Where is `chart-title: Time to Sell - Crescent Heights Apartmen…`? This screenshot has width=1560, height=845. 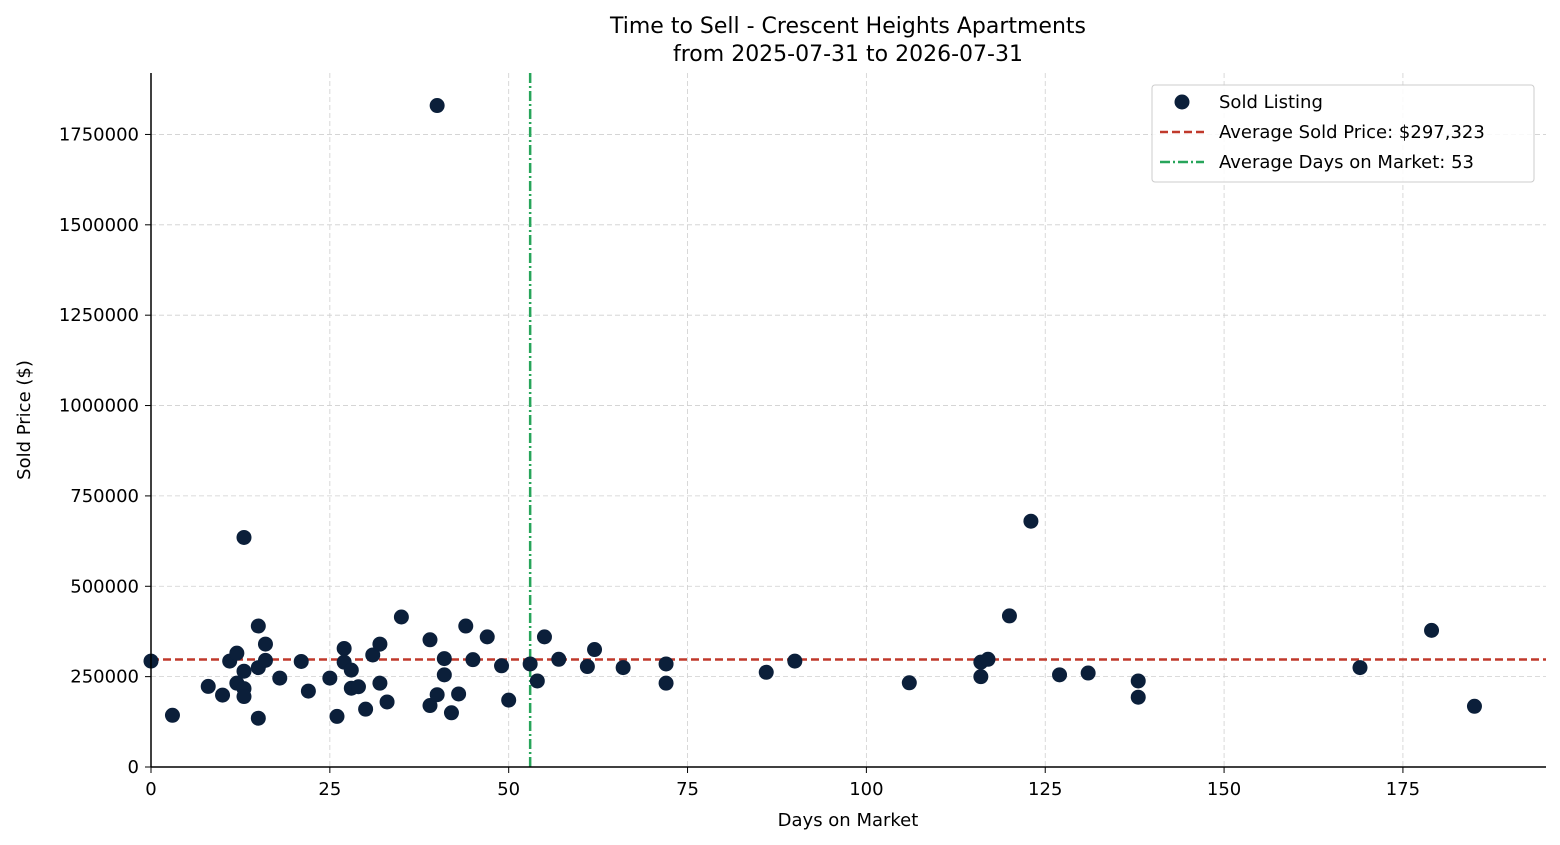 chart-title: Time to Sell - Crescent Heights Apartmen… is located at coordinates (847, 26).